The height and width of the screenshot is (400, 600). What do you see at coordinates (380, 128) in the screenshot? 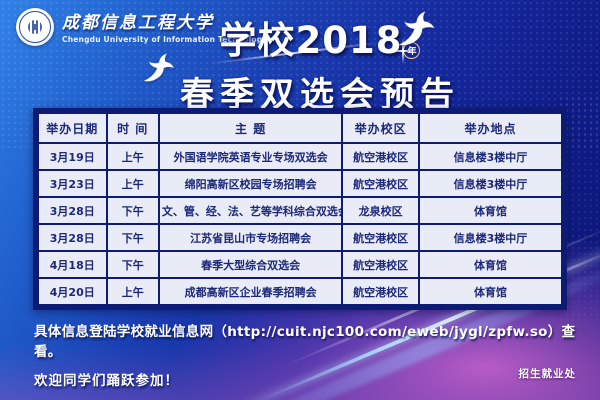
I see `column-header-campus: 举办校区` at bounding box center [380, 128].